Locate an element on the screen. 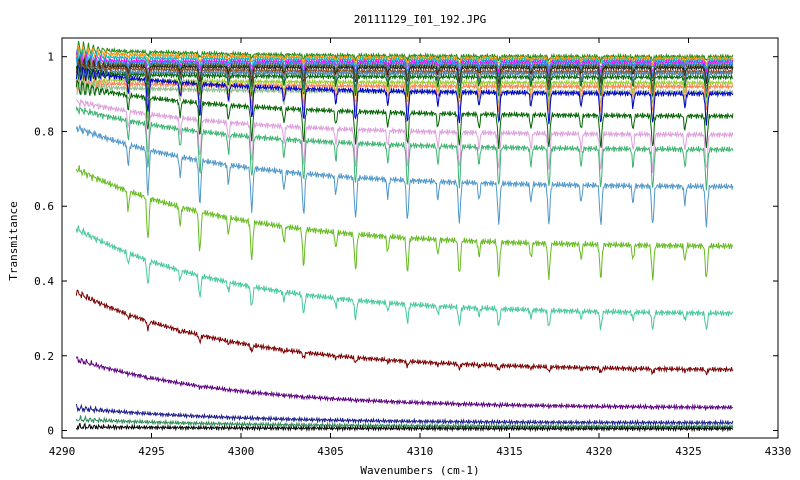  x-tick-label: 4290 is located at coordinates (62, 451).